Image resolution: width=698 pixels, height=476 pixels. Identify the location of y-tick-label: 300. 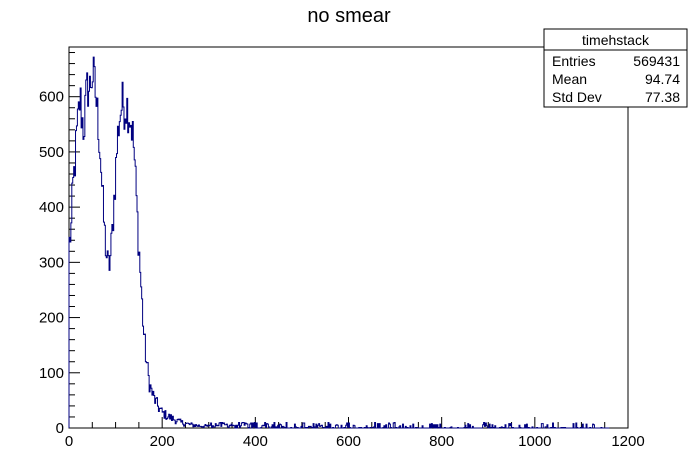
(51, 262).